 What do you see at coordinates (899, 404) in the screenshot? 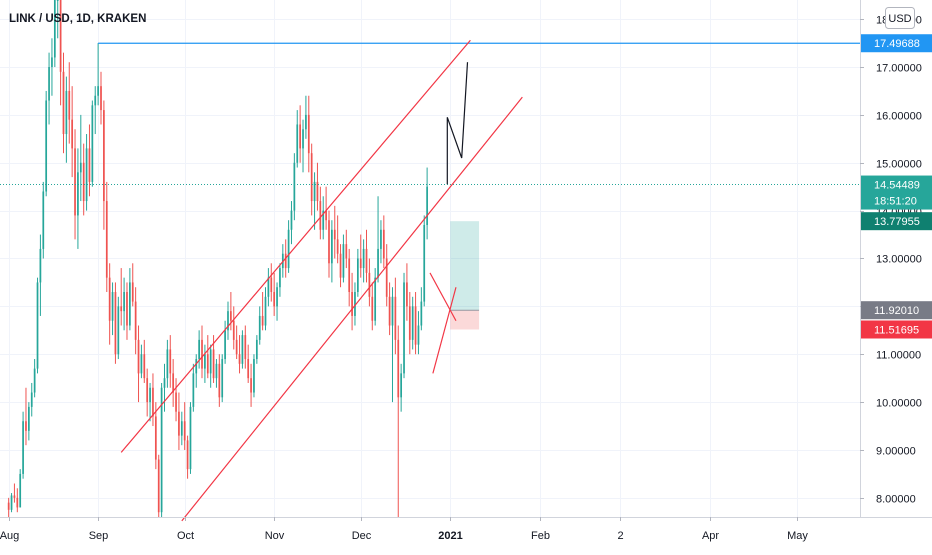
I see `y-tick-label: 10.00000` at bounding box center [899, 404].